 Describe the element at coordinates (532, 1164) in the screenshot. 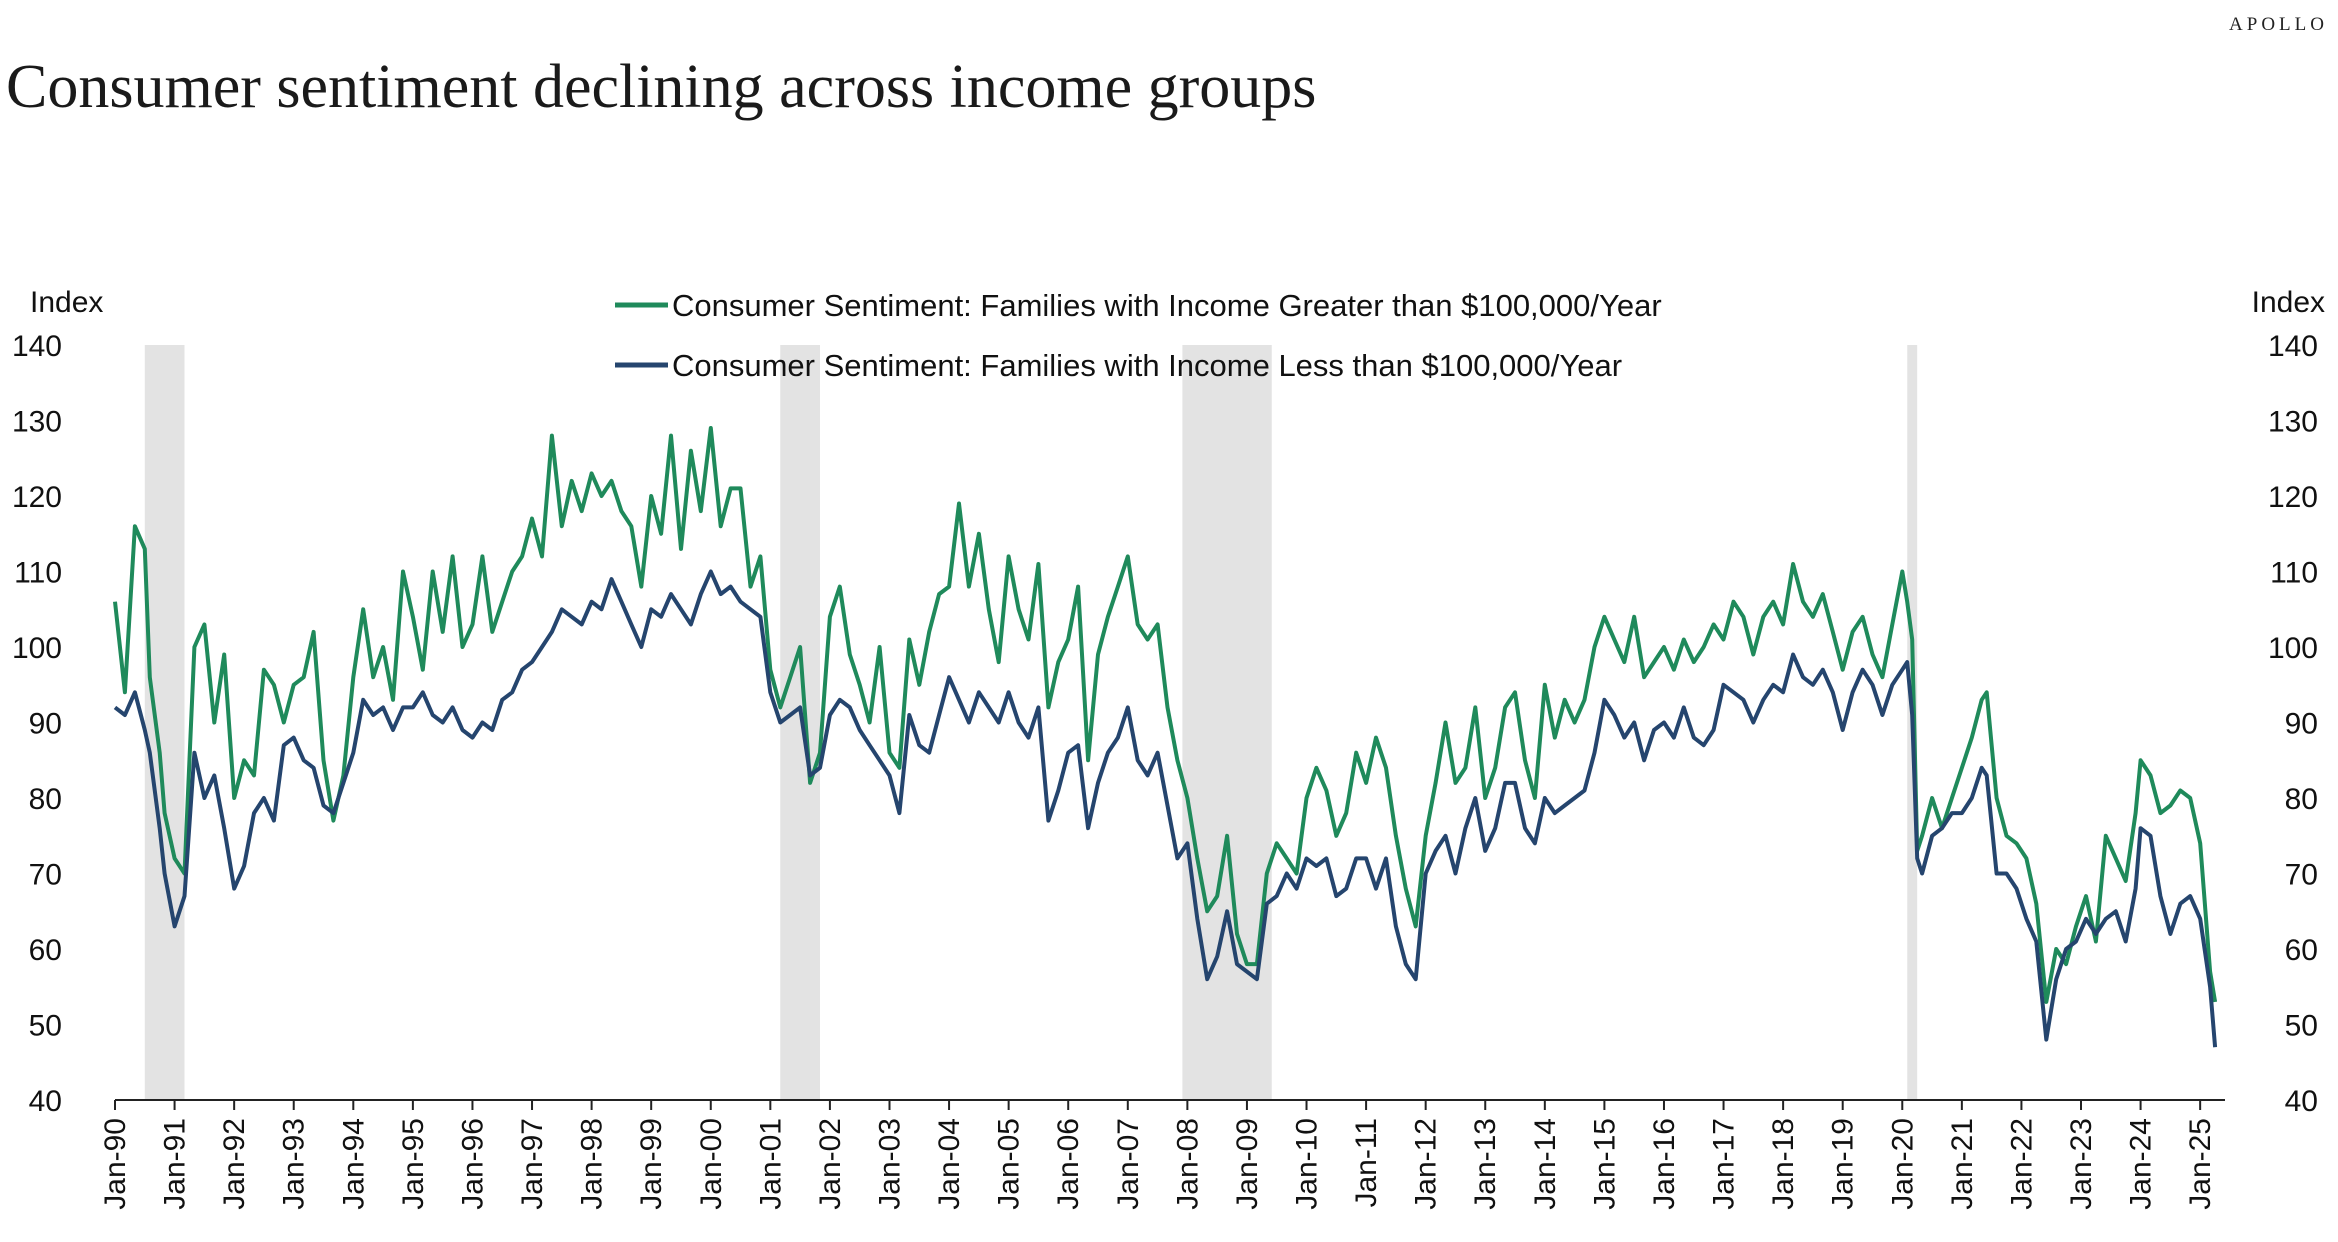

I see `x-tick-label: Jan-97` at that location.